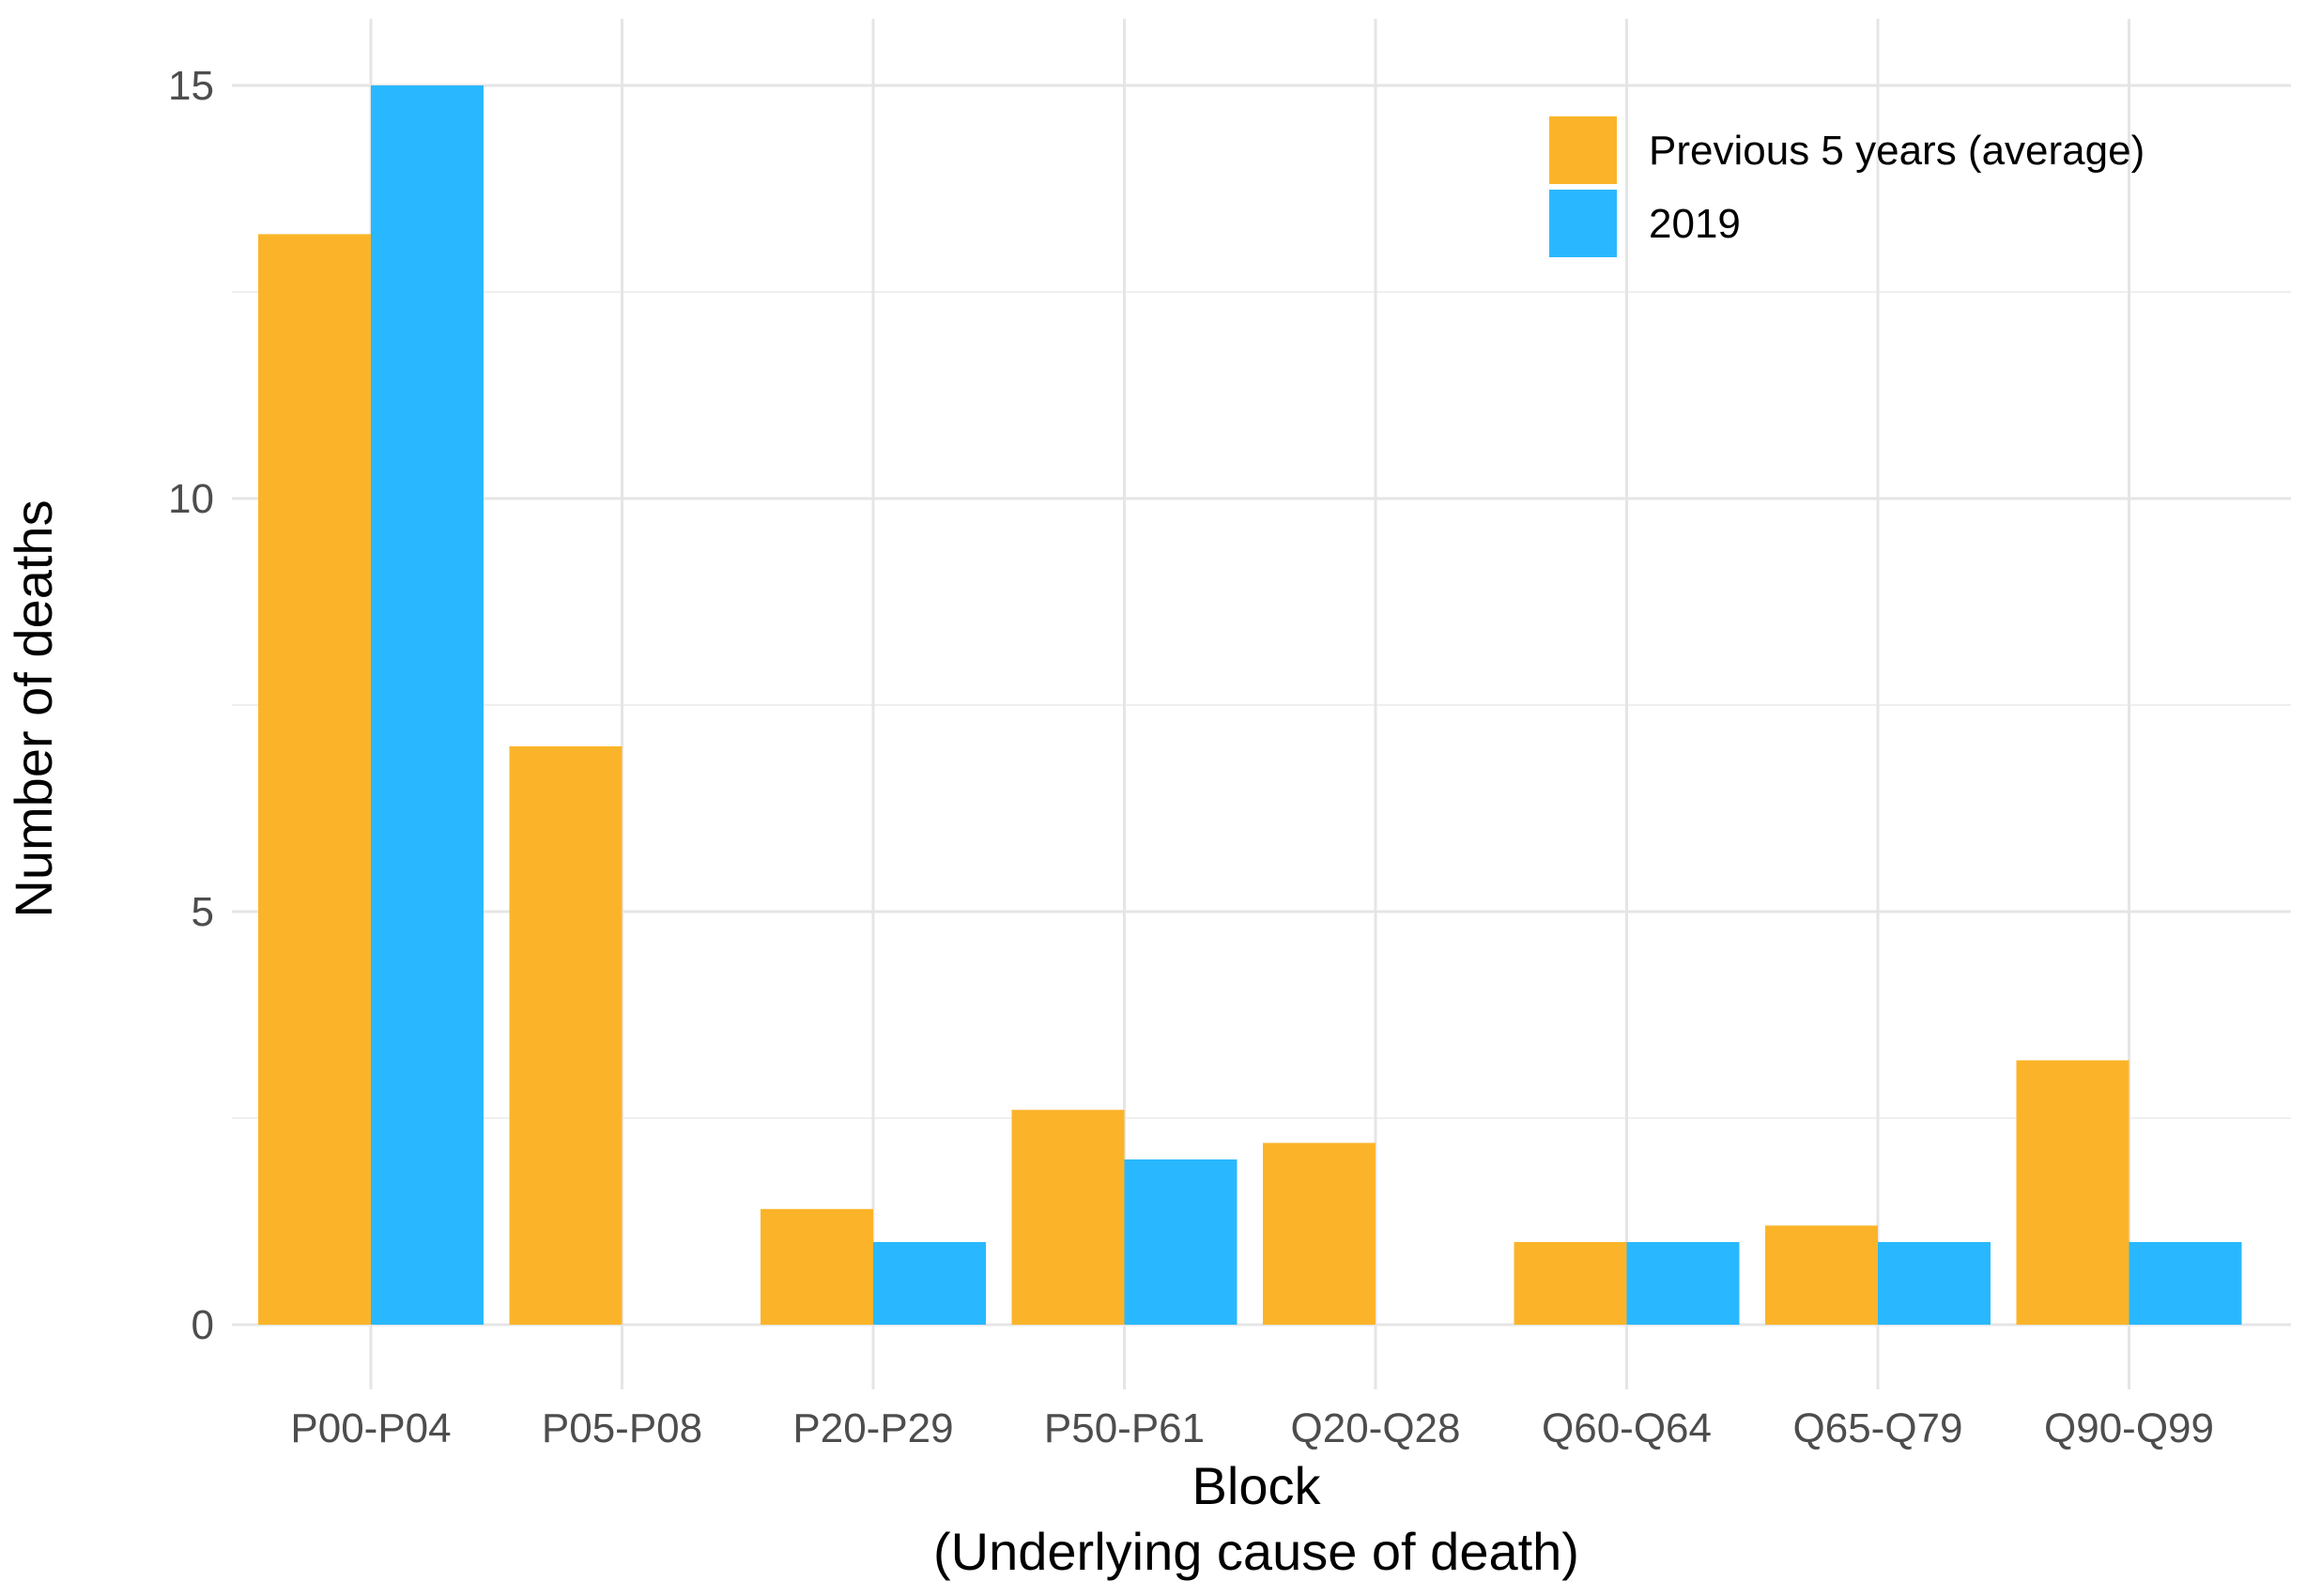  What do you see at coordinates (1695, 224) in the screenshot?
I see `legend-label: 2019` at bounding box center [1695, 224].